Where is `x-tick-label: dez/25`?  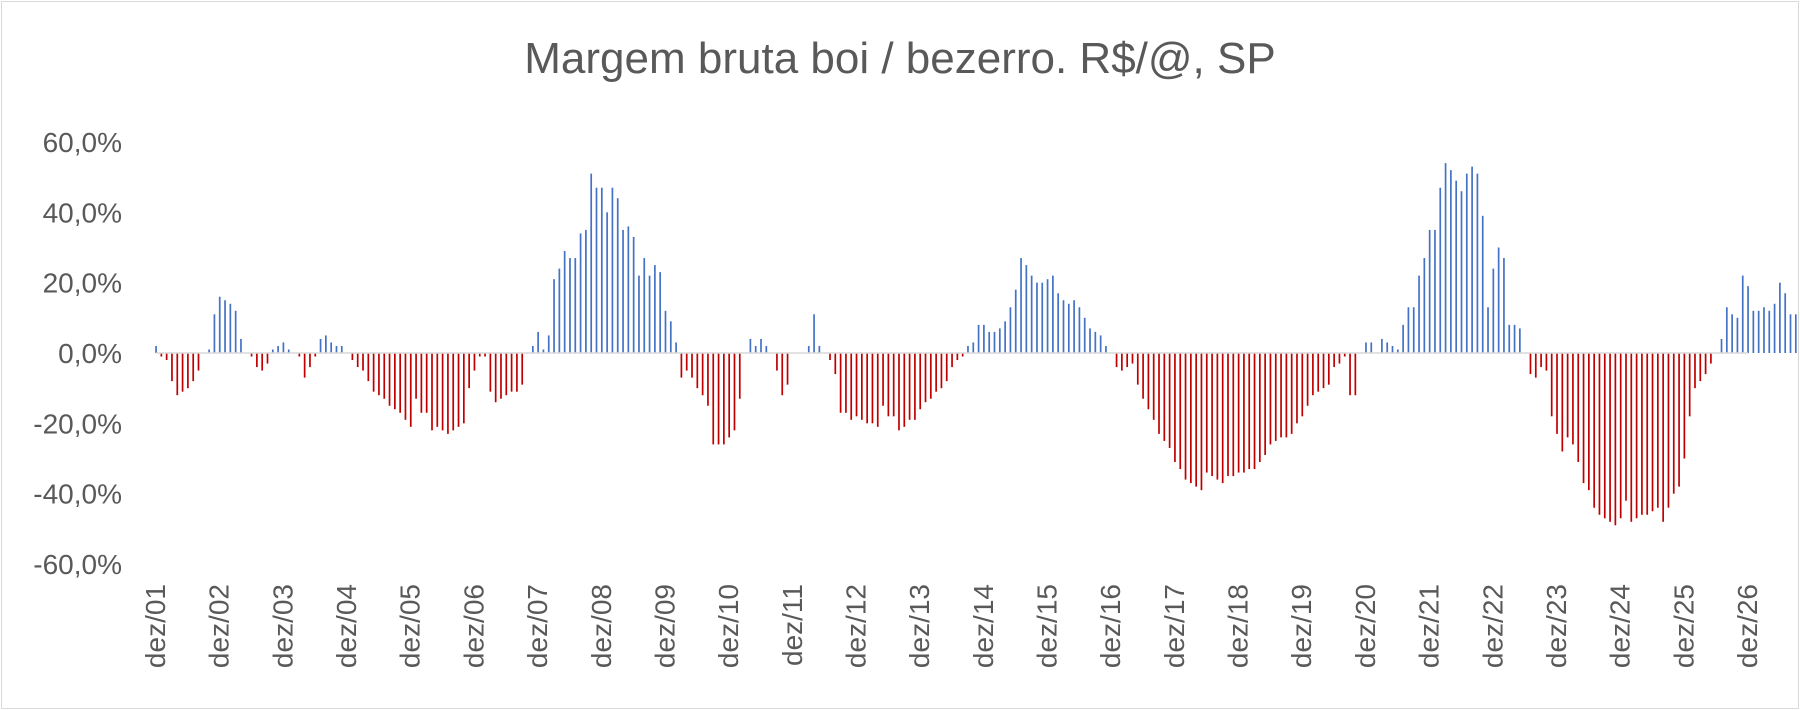 x-tick-label: dez/25 is located at coordinates (1683, 626).